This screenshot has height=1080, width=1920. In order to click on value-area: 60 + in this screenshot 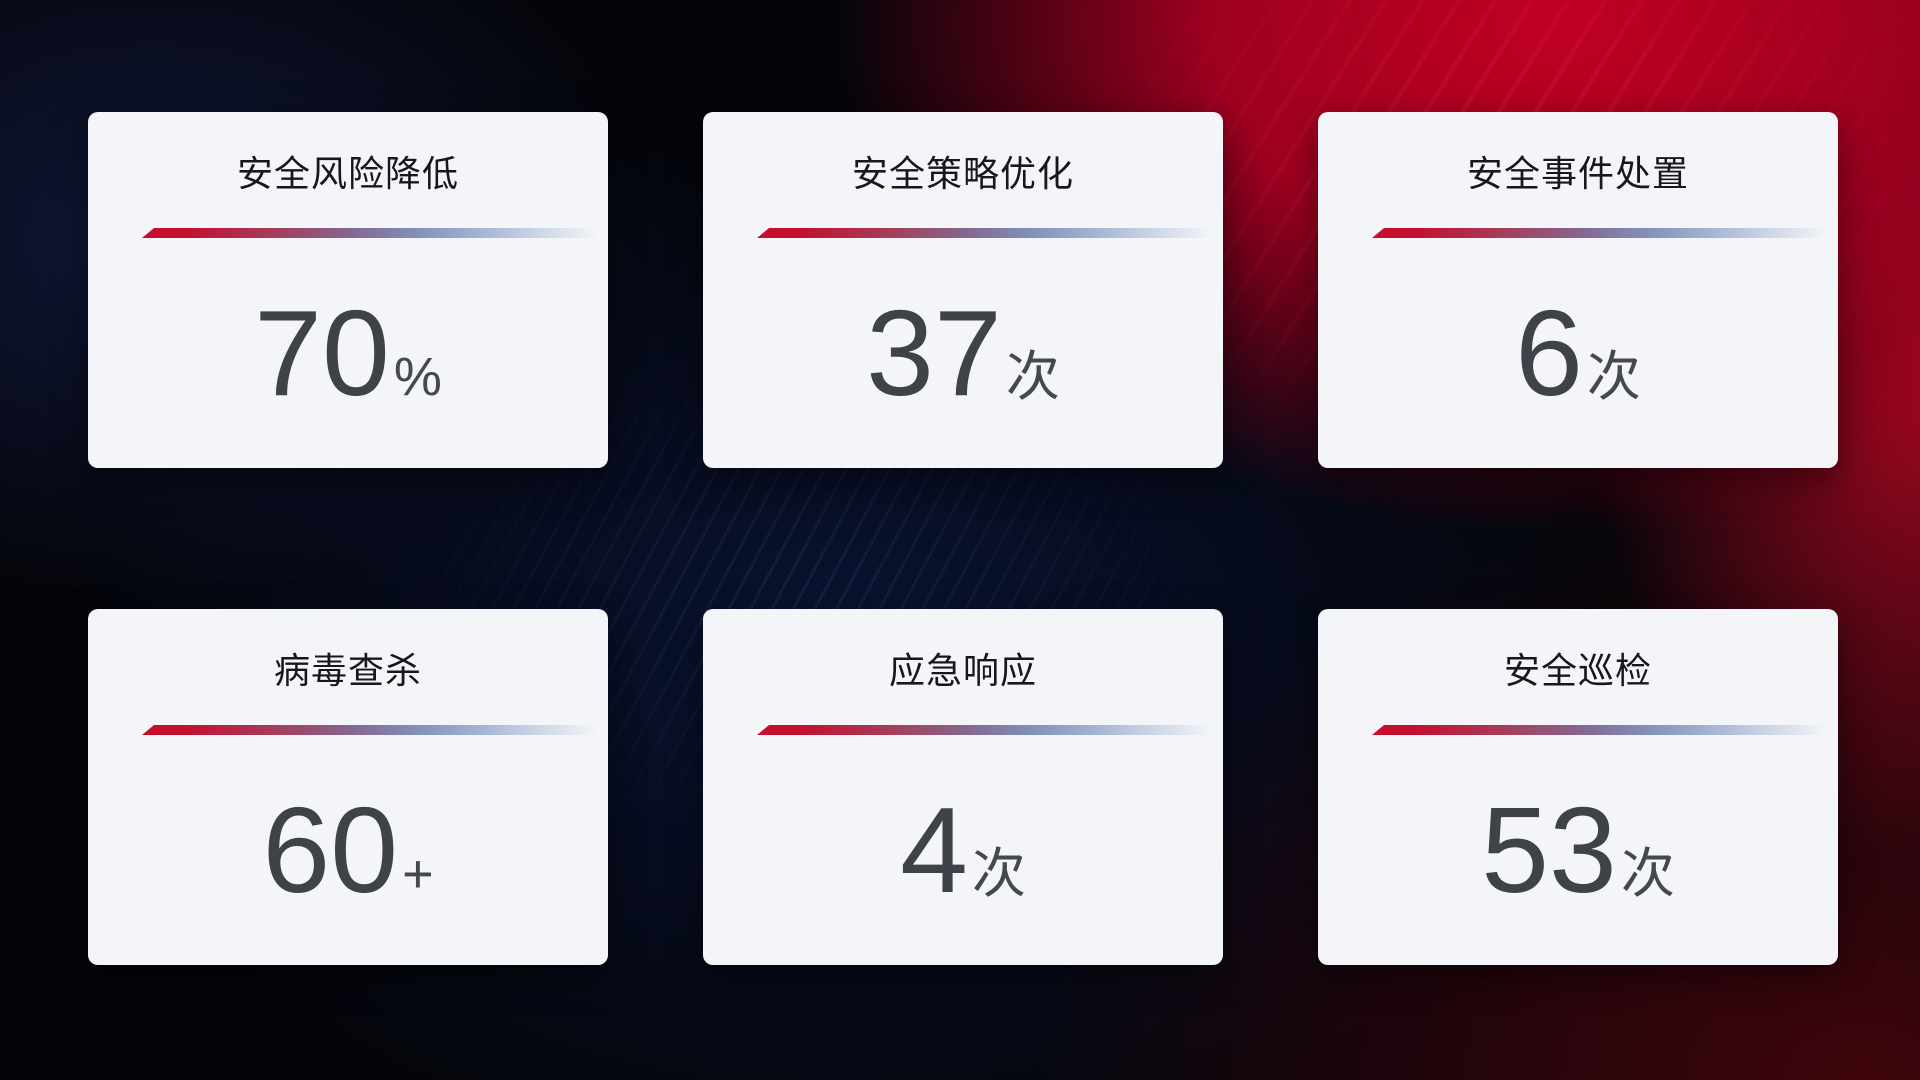, I will do `click(348, 850)`.